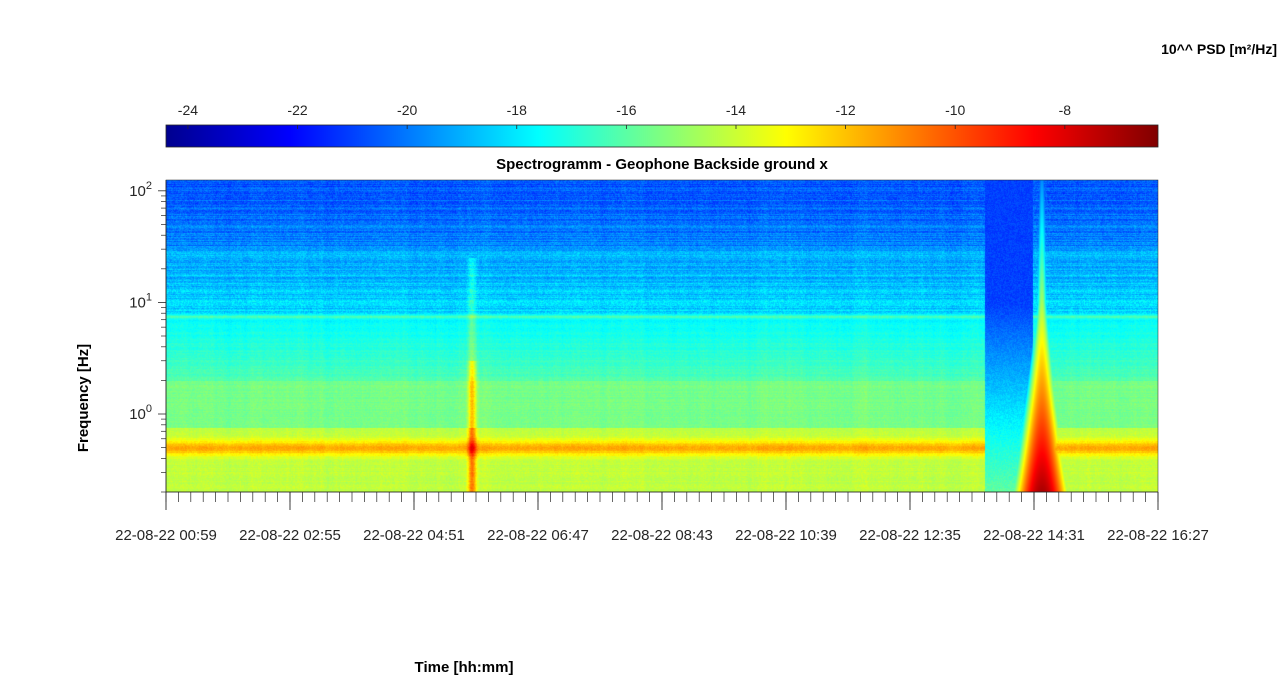 Image resolution: width=1280 pixels, height=677 pixels. What do you see at coordinates (166, 535) in the screenshot?
I see `x-tick-label: 22-08-22 00:59` at bounding box center [166, 535].